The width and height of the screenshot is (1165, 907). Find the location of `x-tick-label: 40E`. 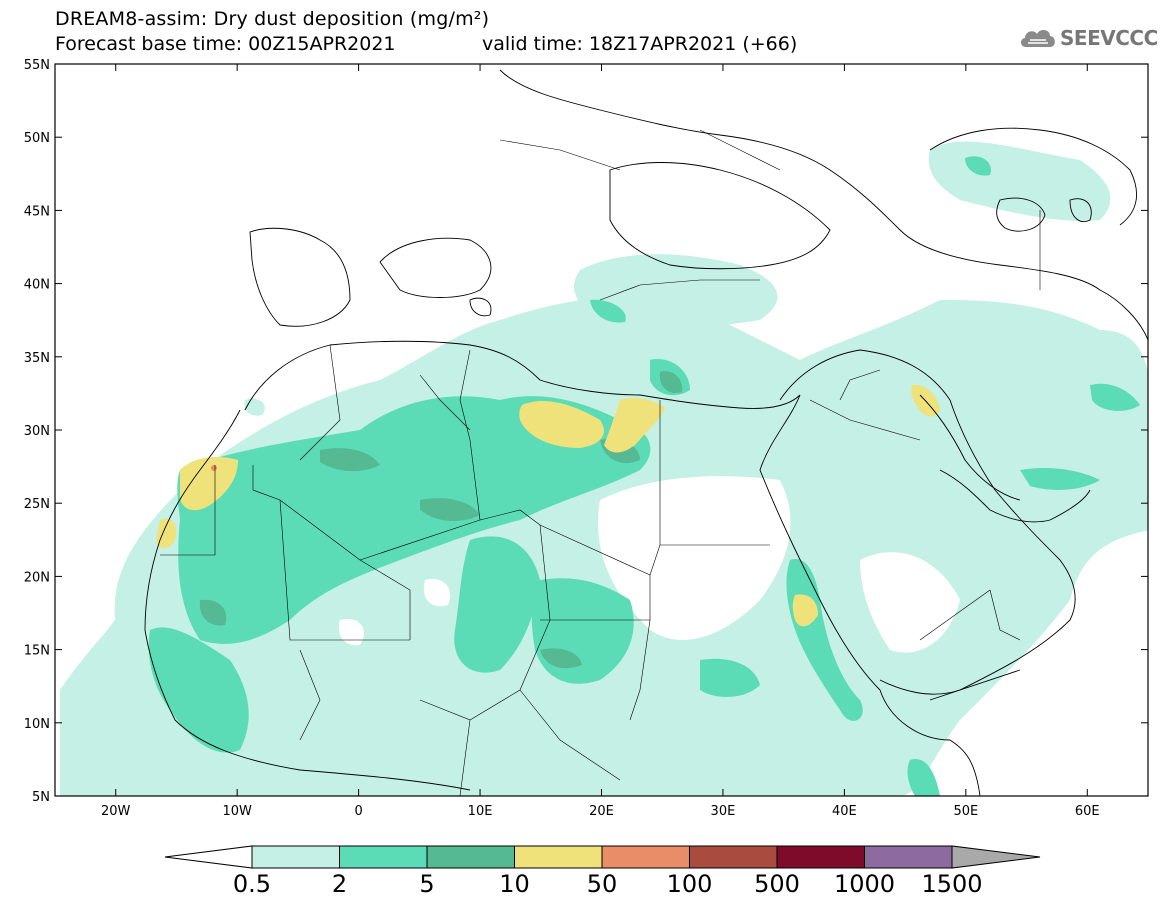

x-tick-label: 40E is located at coordinates (844, 811).